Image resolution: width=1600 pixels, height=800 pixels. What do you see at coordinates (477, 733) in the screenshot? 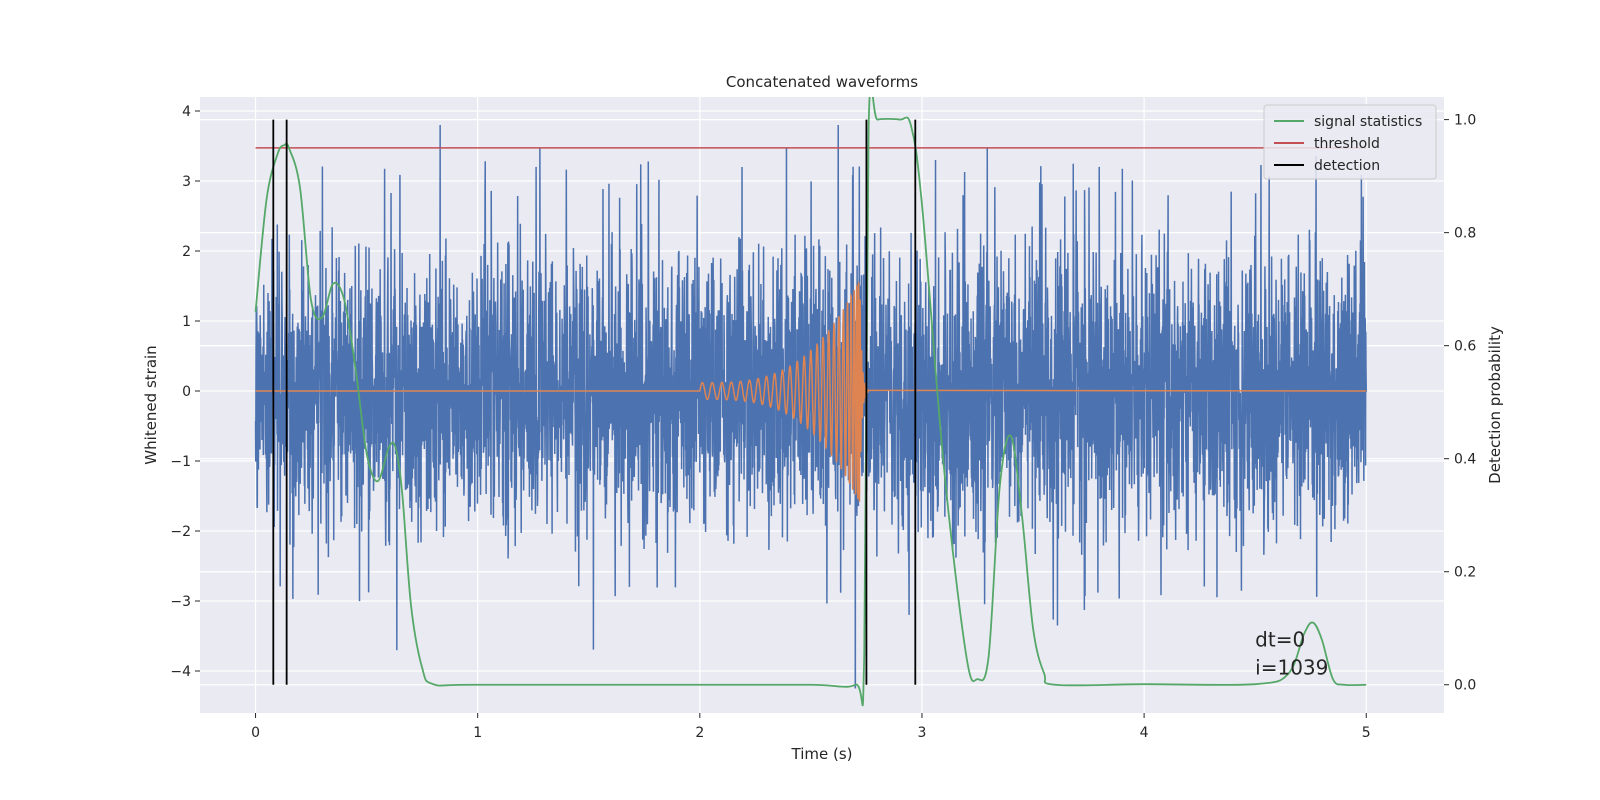
I see `x-tick-label-1: 1` at bounding box center [477, 733].